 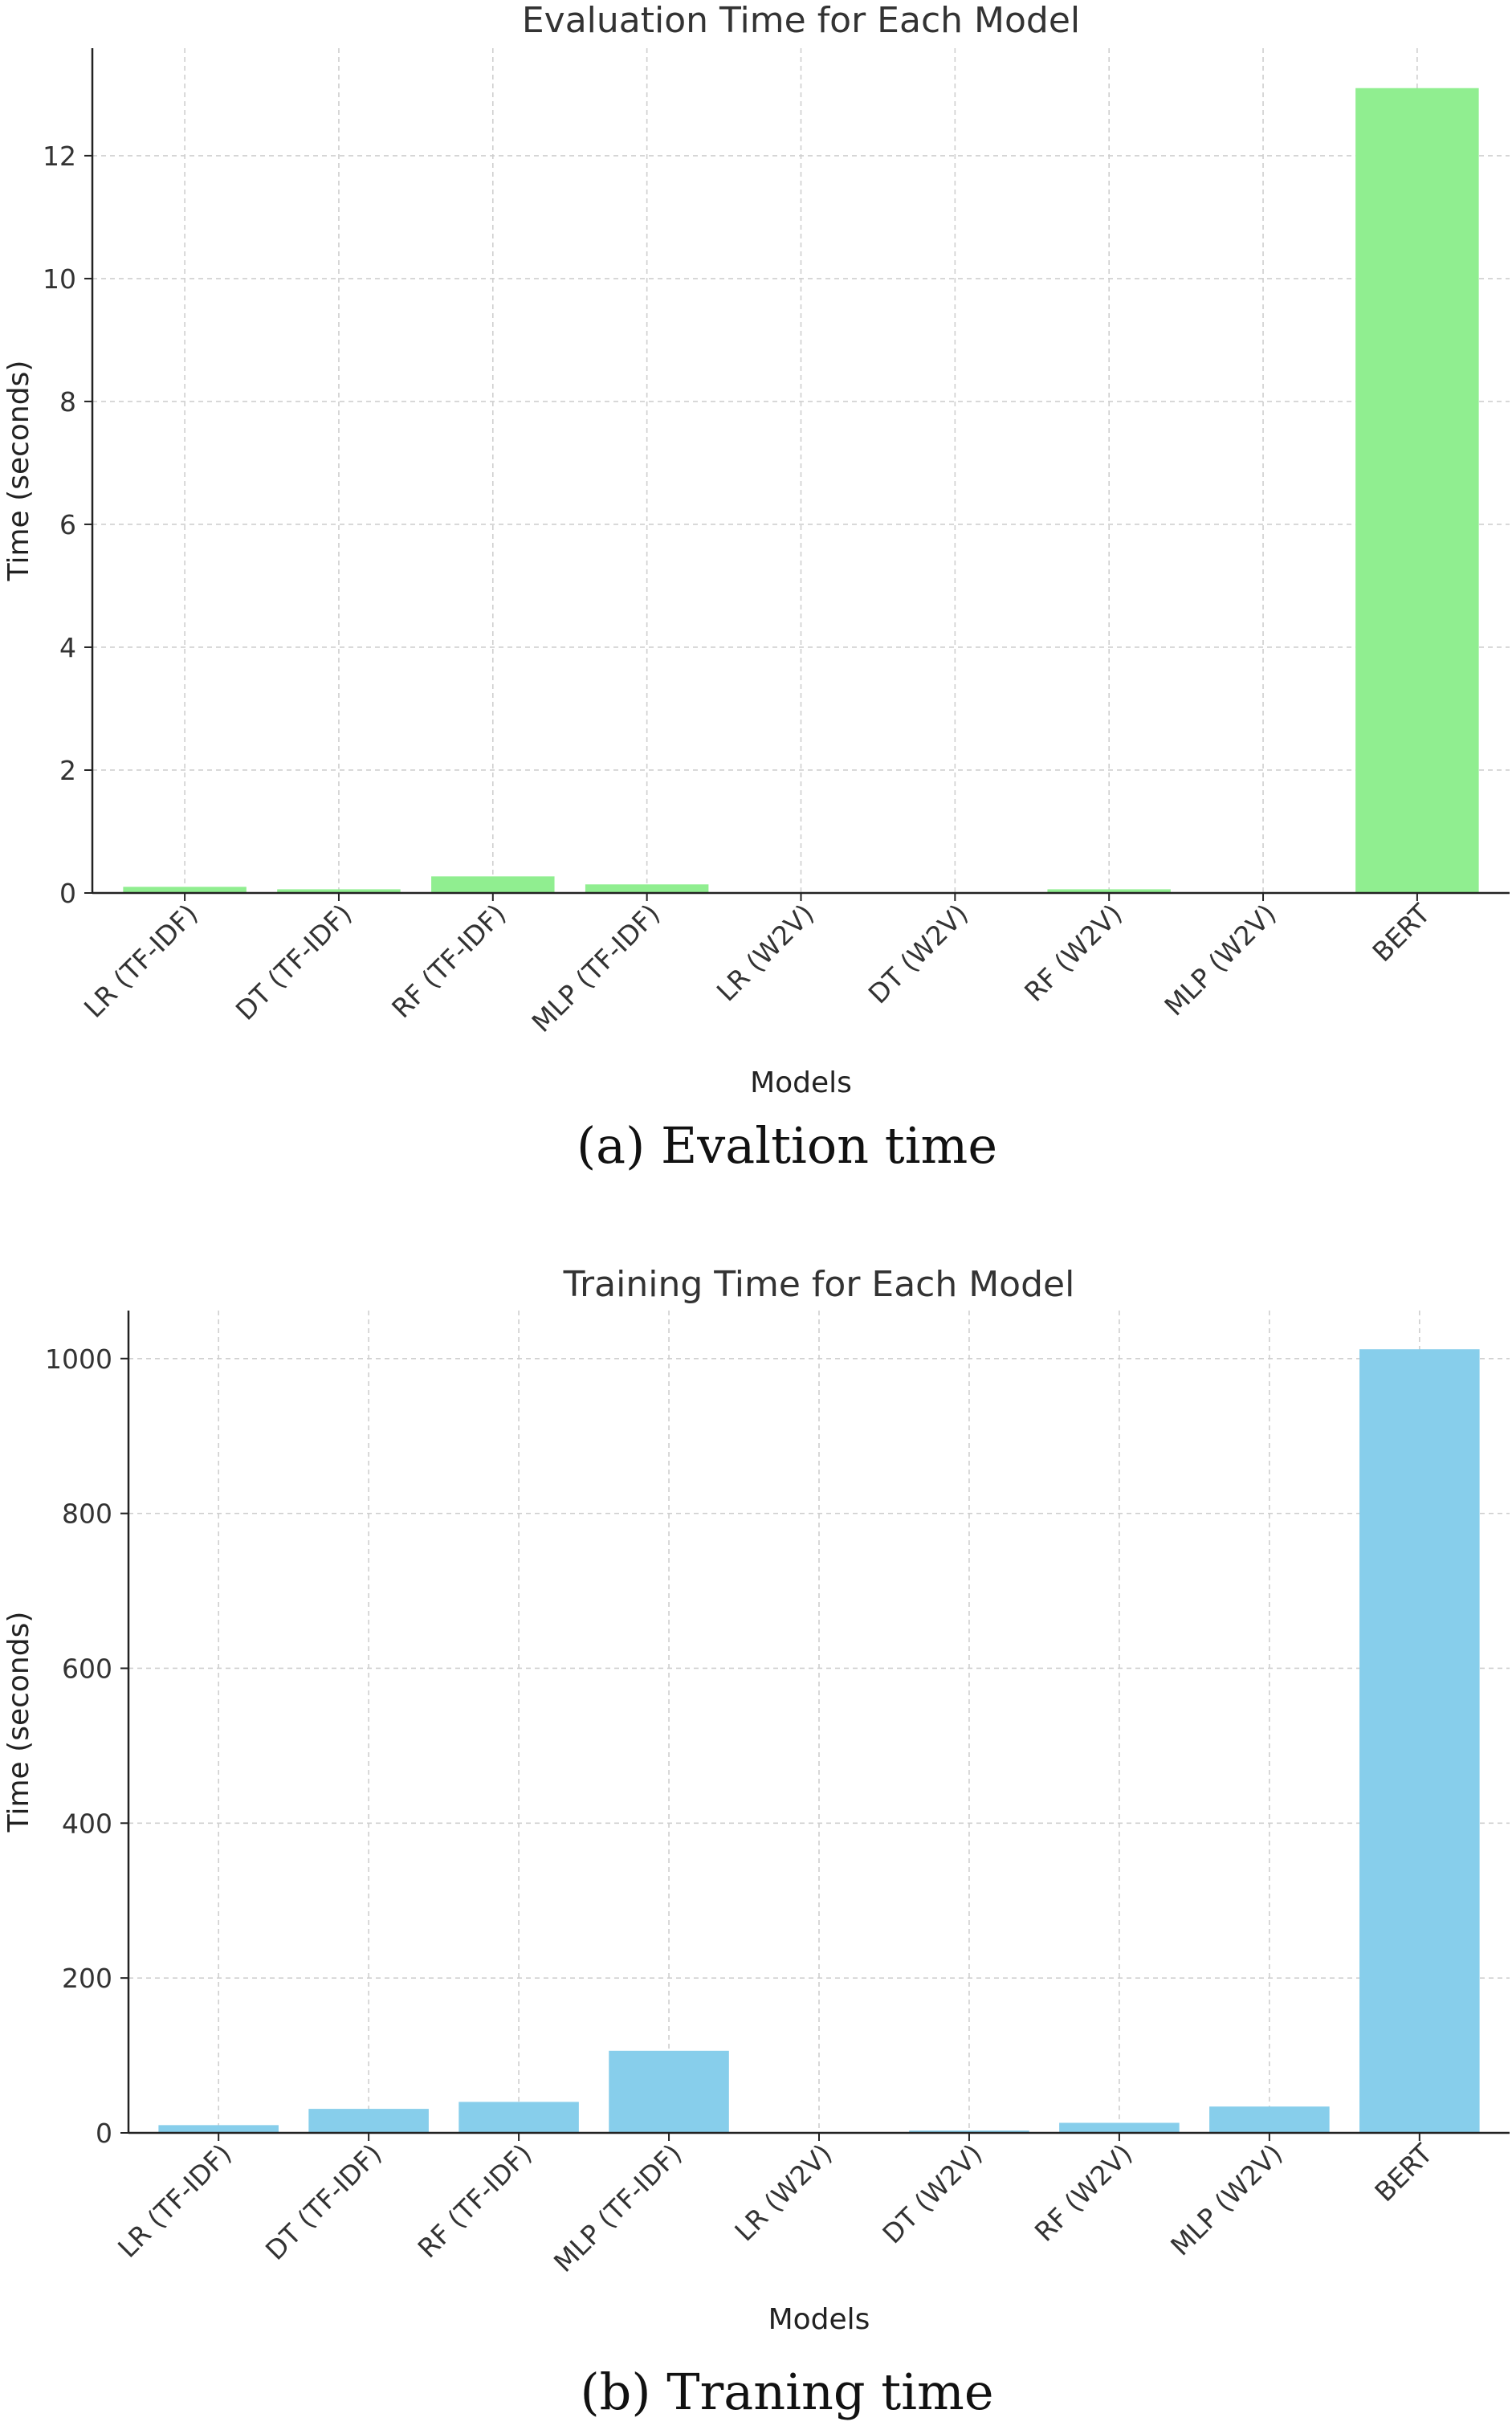 I want to click on bar-dt-w2v, so click(x=969, y=2131).